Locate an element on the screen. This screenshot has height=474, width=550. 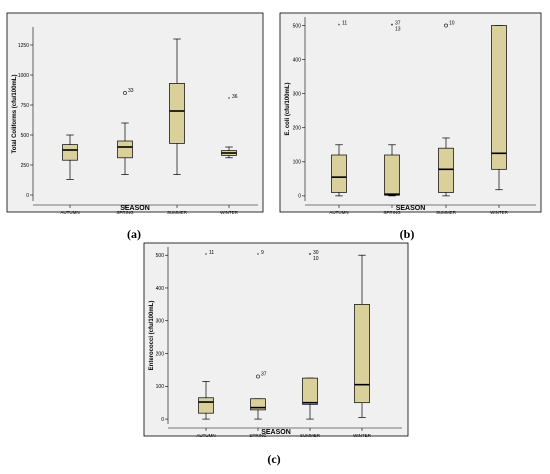
box-summer: 10 is located at coordinates (446, 109).